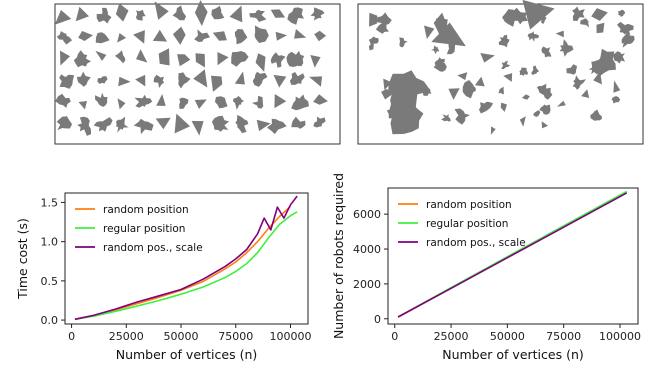 The width and height of the screenshot is (651, 369). What do you see at coordinates (290, 336) in the screenshot?
I see `x-tick-label: 100000` at bounding box center [290, 336].